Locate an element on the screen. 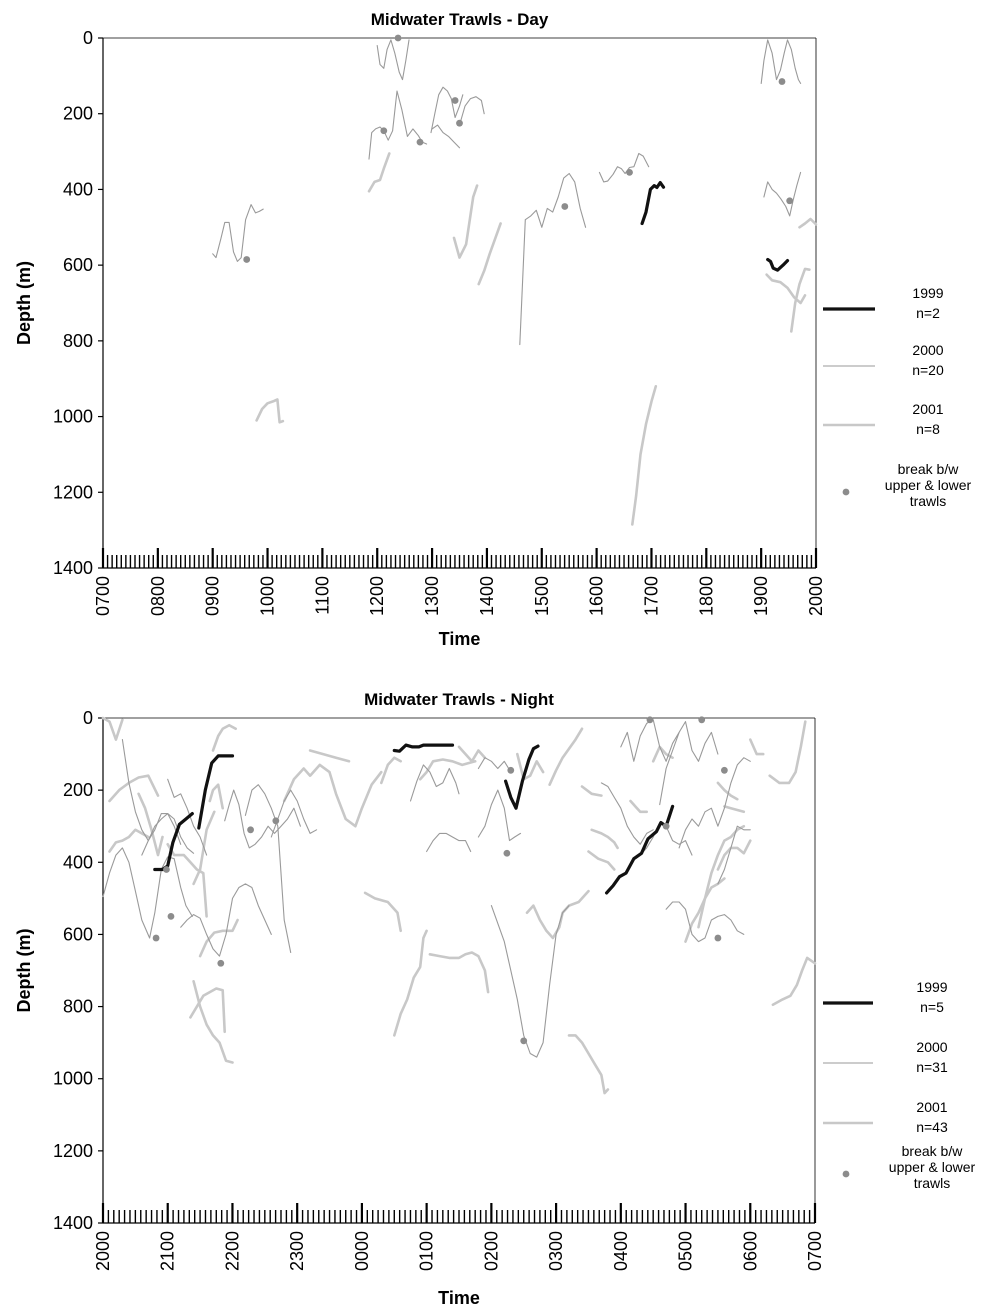 The image size is (985, 1313). x-tick-label: 0900 is located at coordinates (213, 596).